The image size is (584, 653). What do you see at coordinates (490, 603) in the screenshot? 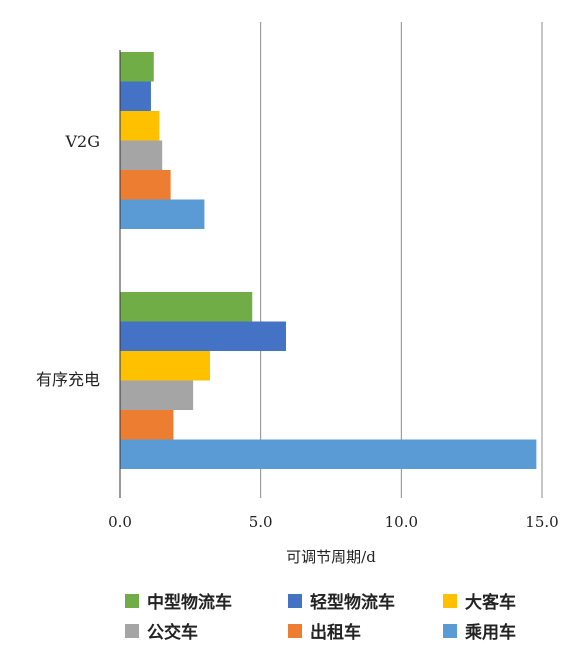
I see `legend-label: 大客车` at bounding box center [490, 603].